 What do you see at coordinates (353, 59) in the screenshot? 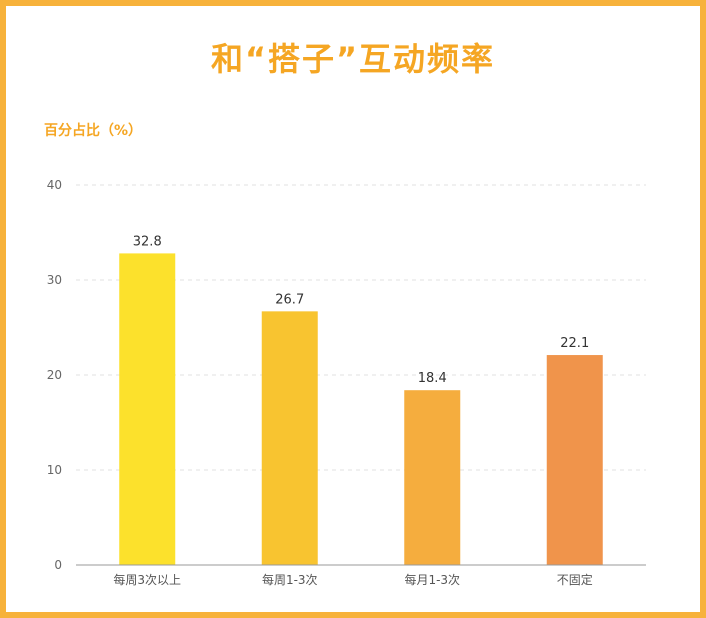
I see `chart-title: 和“搭子”互动频率` at bounding box center [353, 59].